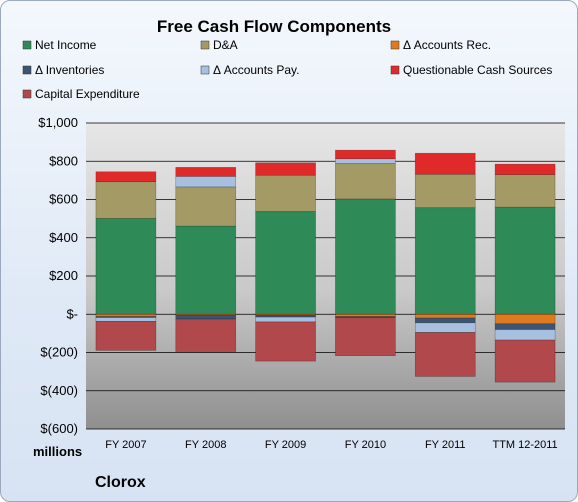  I want to click on x-tick-label: FY 2008, so click(205, 445).